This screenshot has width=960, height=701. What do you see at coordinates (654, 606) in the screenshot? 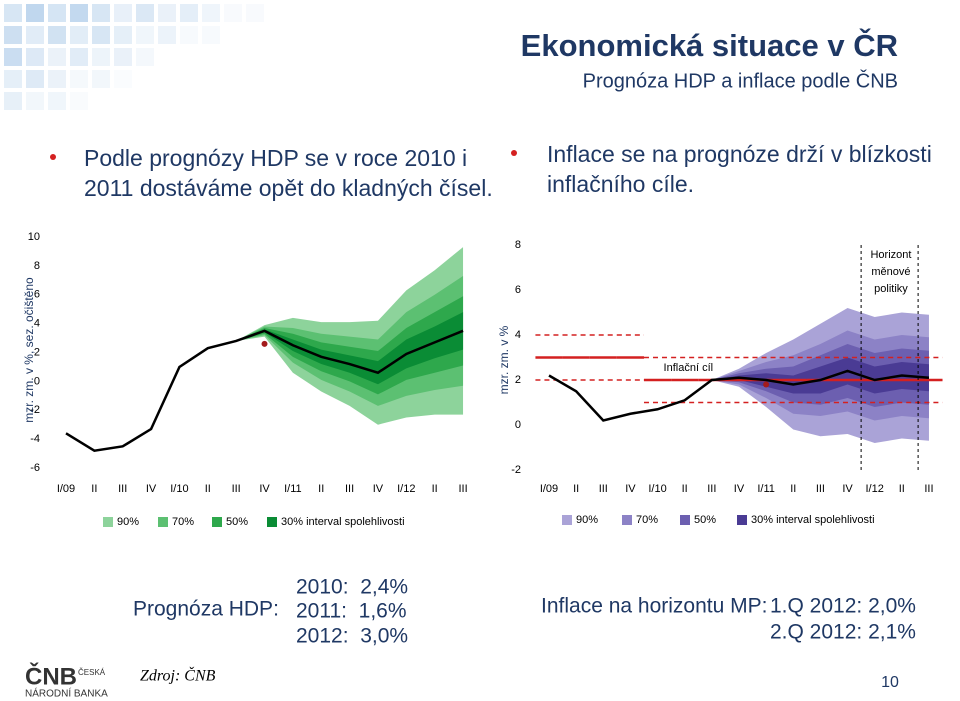
I see `inflation-label: Inflace na horizontu MP:` at bounding box center [654, 606].